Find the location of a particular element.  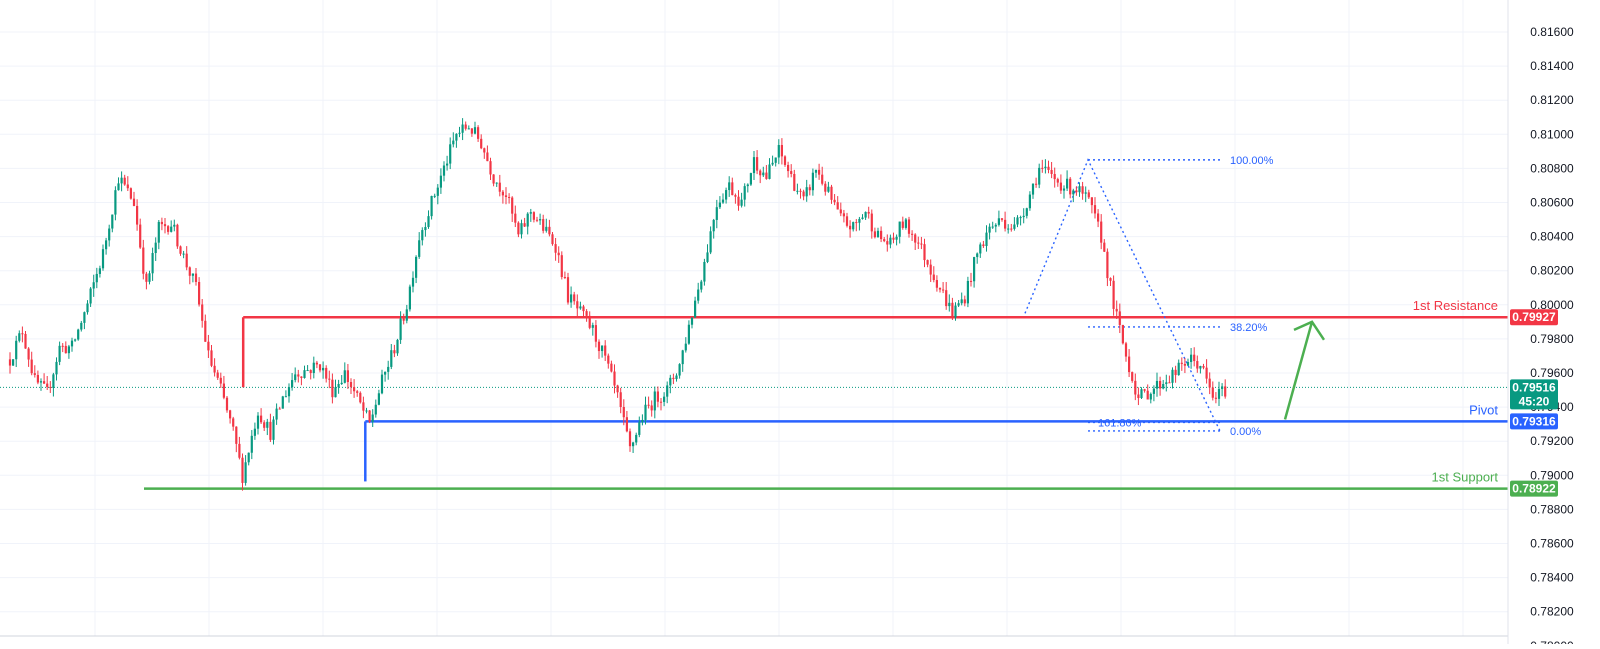

fib-retracement: 100.00% 38.20% 161.80% 0.00% is located at coordinates (1149, 296).